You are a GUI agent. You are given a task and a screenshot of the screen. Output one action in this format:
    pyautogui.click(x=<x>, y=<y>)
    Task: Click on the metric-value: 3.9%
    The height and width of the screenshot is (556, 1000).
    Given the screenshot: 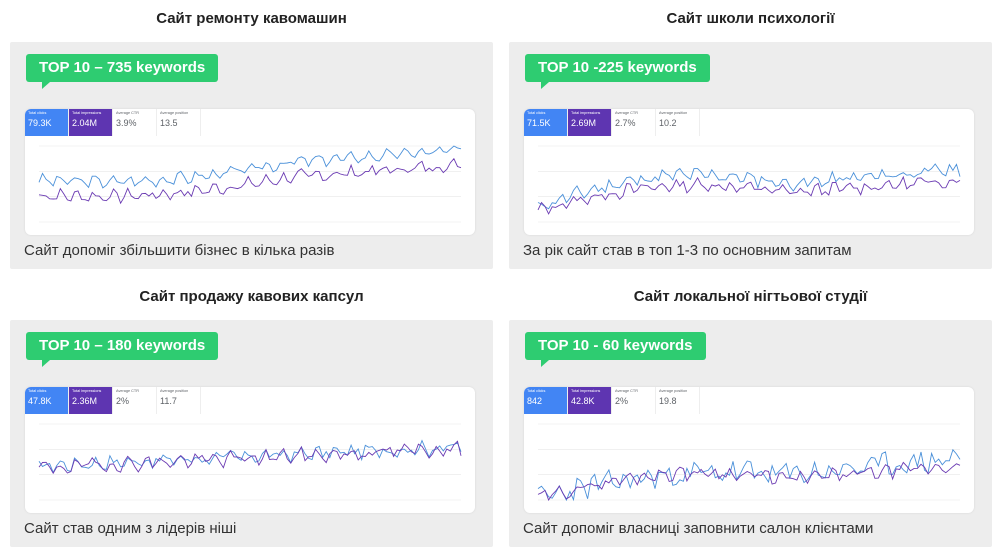 What is the action you would take?
    pyautogui.click(x=126, y=123)
    